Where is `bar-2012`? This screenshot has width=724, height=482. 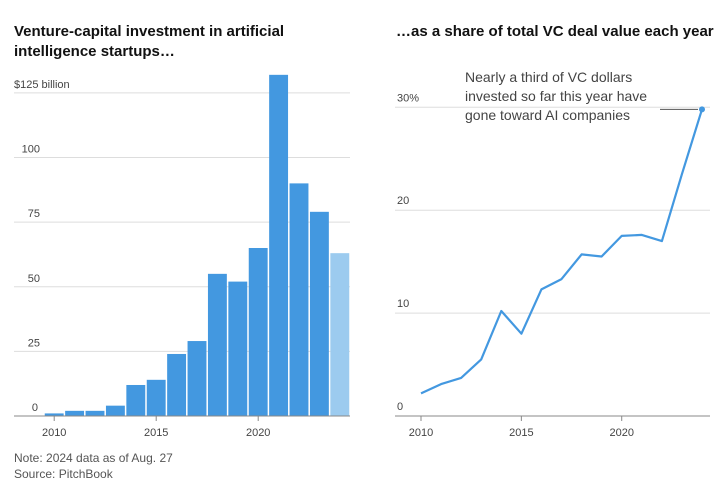
bar-2012 is located at coordinates (95, 413).